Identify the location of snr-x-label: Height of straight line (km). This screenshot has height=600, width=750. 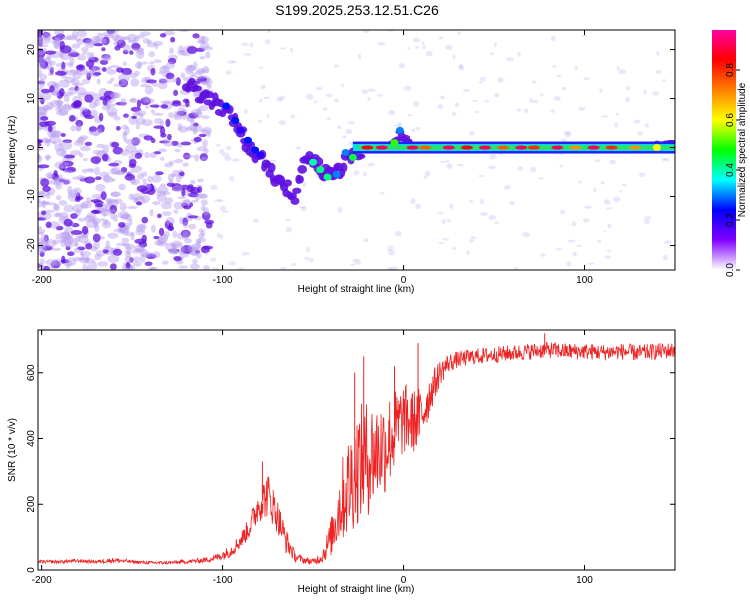
(356, 589).